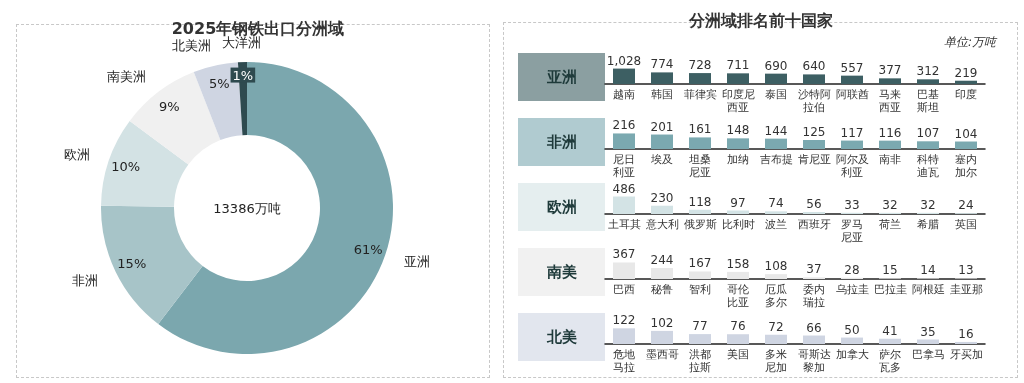 This screenshot has width=1024, height=383. Describe the element at coordinates (76, 155) in the screenshot. I see `slice-label: 欧洲` at that location.